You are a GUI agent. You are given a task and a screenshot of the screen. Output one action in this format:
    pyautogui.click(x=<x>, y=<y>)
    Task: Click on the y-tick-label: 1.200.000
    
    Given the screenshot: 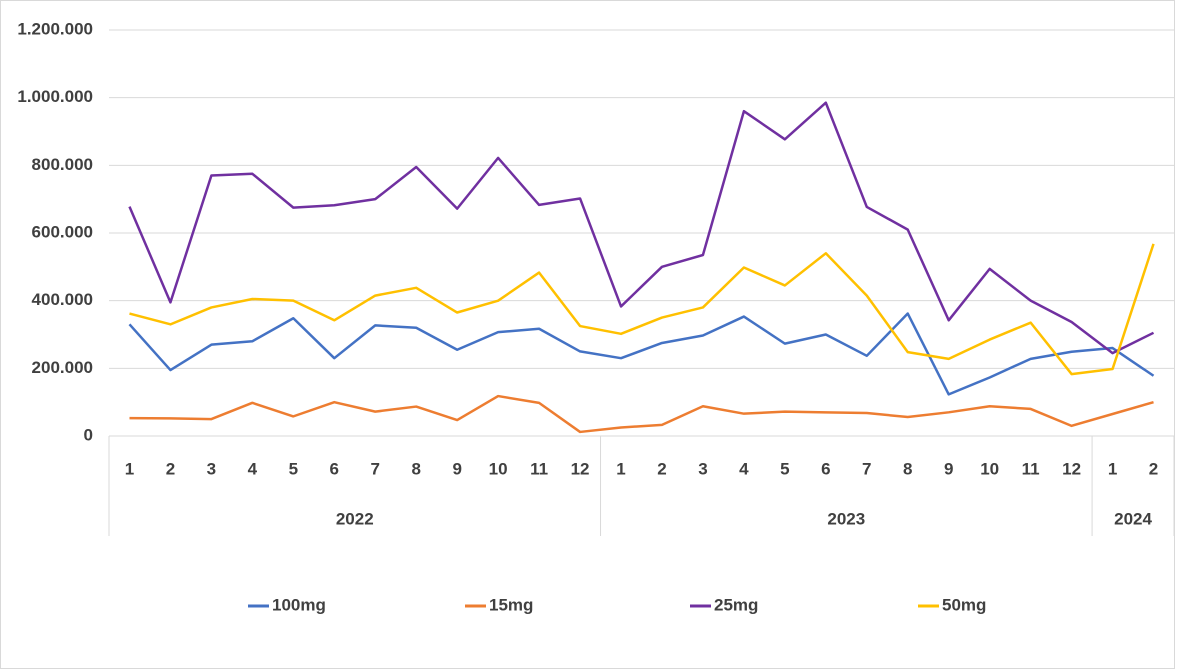 What is the action you would take?
    pyautogui.click(x=55, y=28)
    